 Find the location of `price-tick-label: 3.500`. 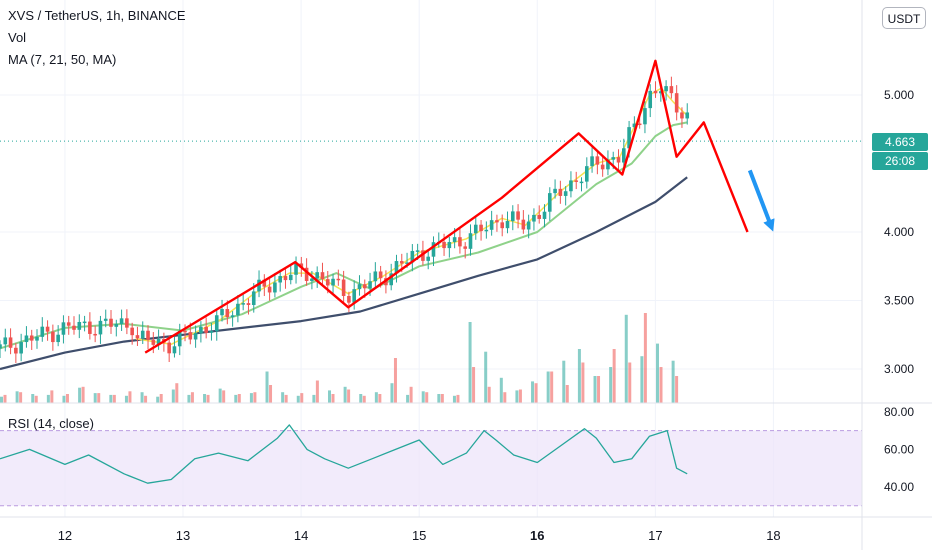

price-tick-label: 3.500 is located at coordinates (899, 301).